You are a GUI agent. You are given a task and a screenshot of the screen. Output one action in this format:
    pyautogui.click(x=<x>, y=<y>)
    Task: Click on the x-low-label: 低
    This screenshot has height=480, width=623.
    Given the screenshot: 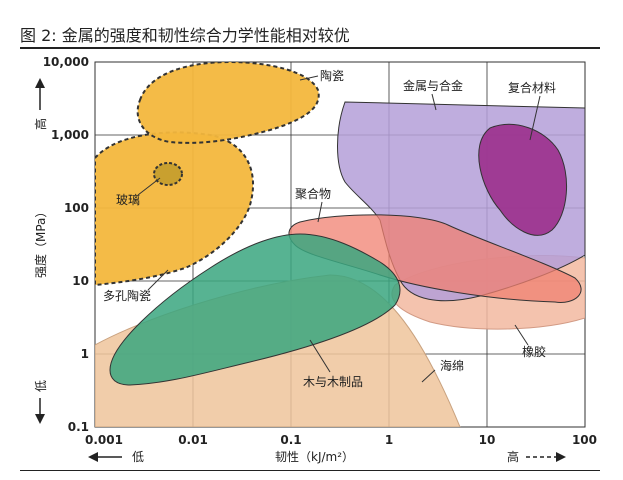 What is the action you would take?
    pyautogui.click(x=138, y=457)
    